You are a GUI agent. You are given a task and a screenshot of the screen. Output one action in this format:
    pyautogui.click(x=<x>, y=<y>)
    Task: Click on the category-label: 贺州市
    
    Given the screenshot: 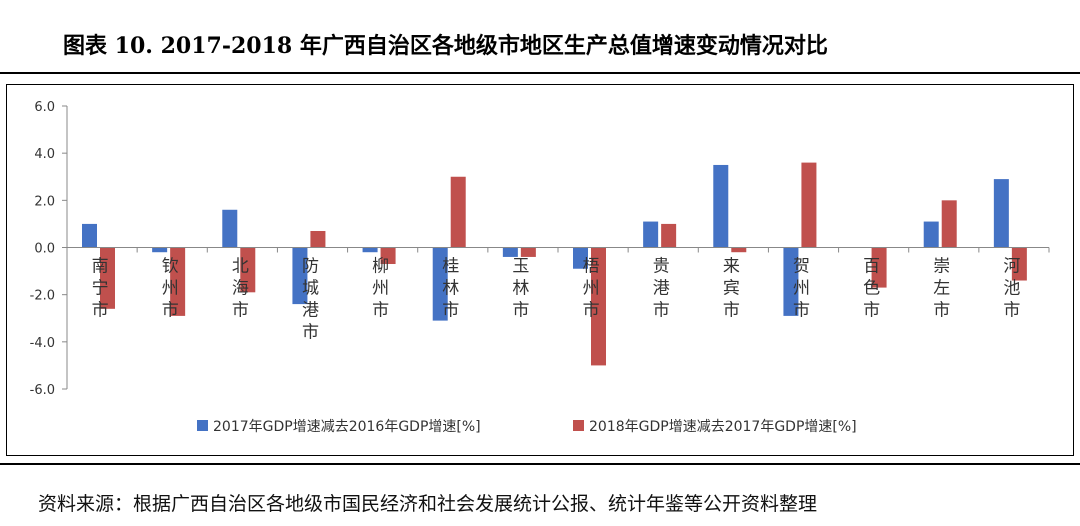 What is the action you would take?
    pyautogui.click(x=801, y=289)
    